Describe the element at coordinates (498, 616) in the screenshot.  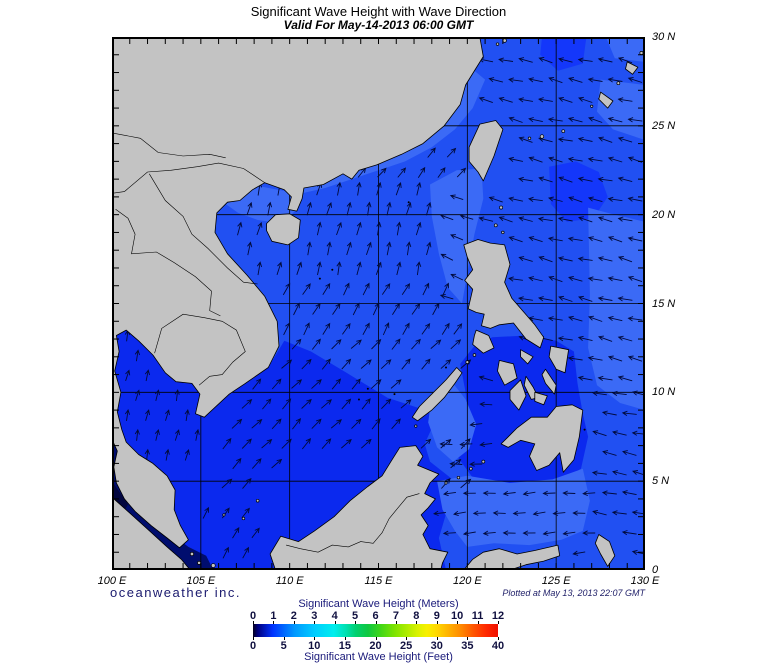
I see `meters-tick-label: 12` at that location.